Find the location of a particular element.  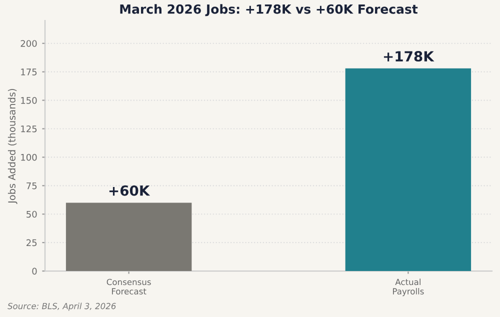

y-tick-label: 75 is located at coordinates (31, 186).